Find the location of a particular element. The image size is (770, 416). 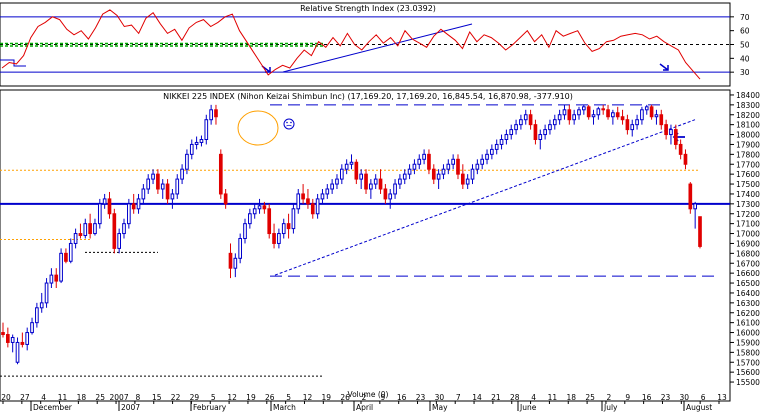

price-y-tick-label: 15800 is located at coordinates (748, 352).